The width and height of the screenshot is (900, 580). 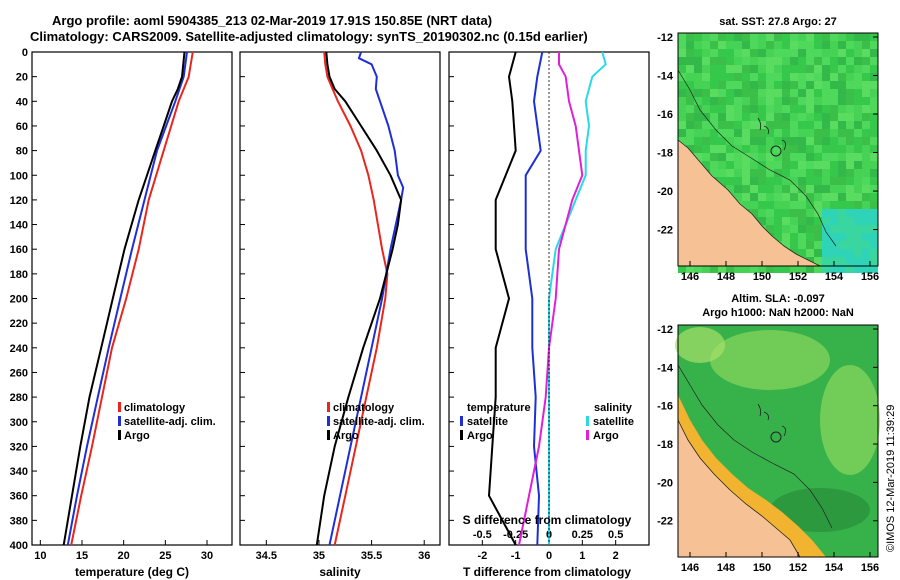 What do you see at coordinates (124, 298) in the screenshot?
I see `series-argo` at bounding box center [124, 298].